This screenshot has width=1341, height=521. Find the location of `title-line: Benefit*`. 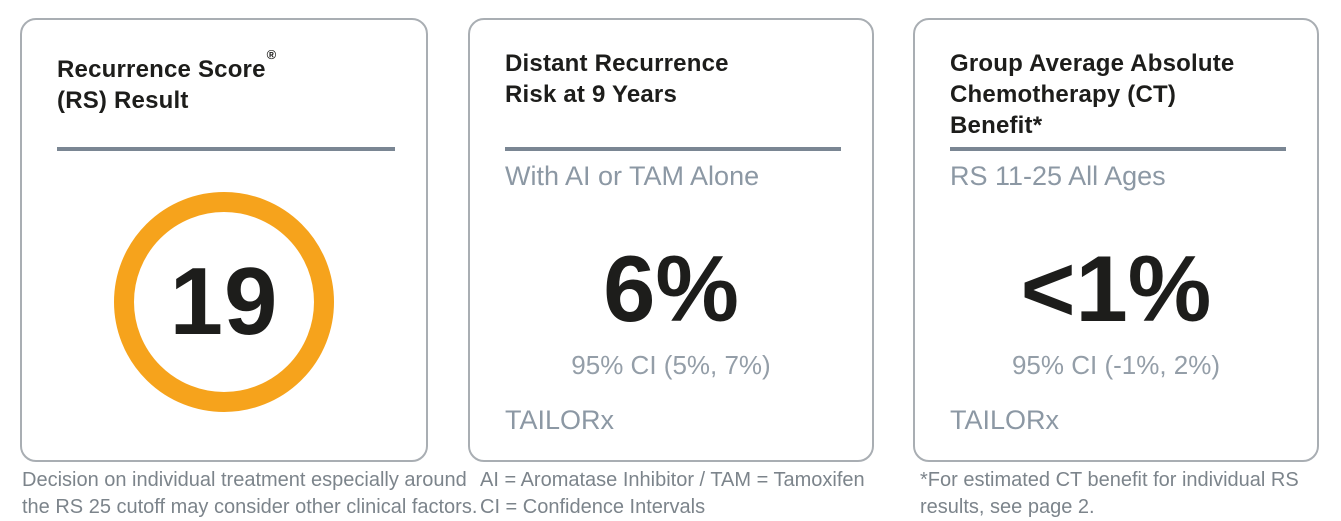

title-line: Benefit* is located at coordinates (996, 125).